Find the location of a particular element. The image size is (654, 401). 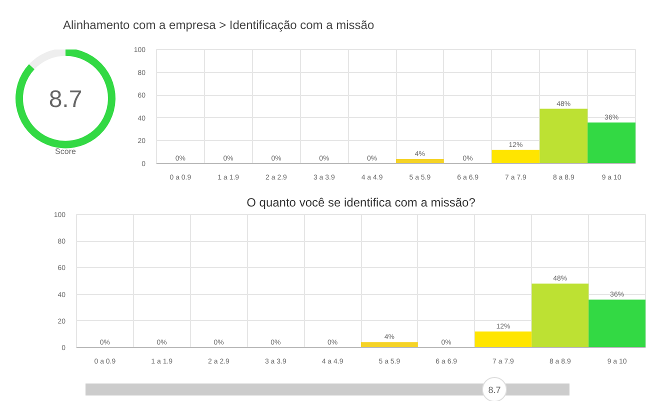

text: Score is located at coordinates (65, 151).